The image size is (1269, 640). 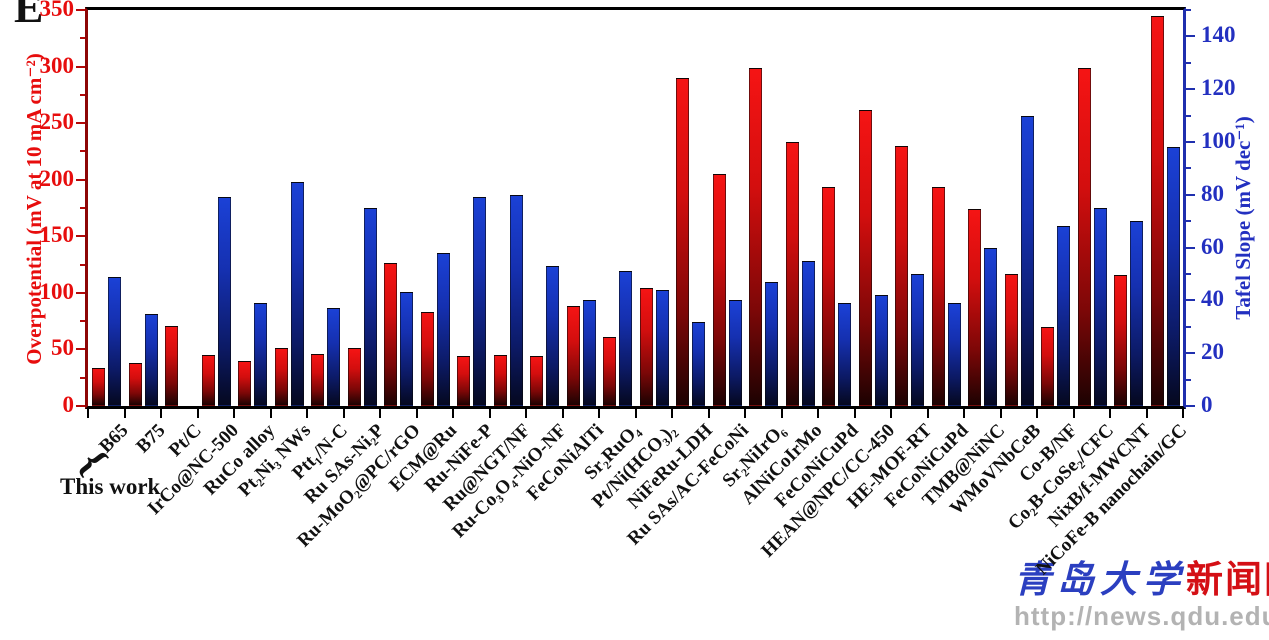 I want to click on y-left-tick-label: 150, so click(x=57, y=235).